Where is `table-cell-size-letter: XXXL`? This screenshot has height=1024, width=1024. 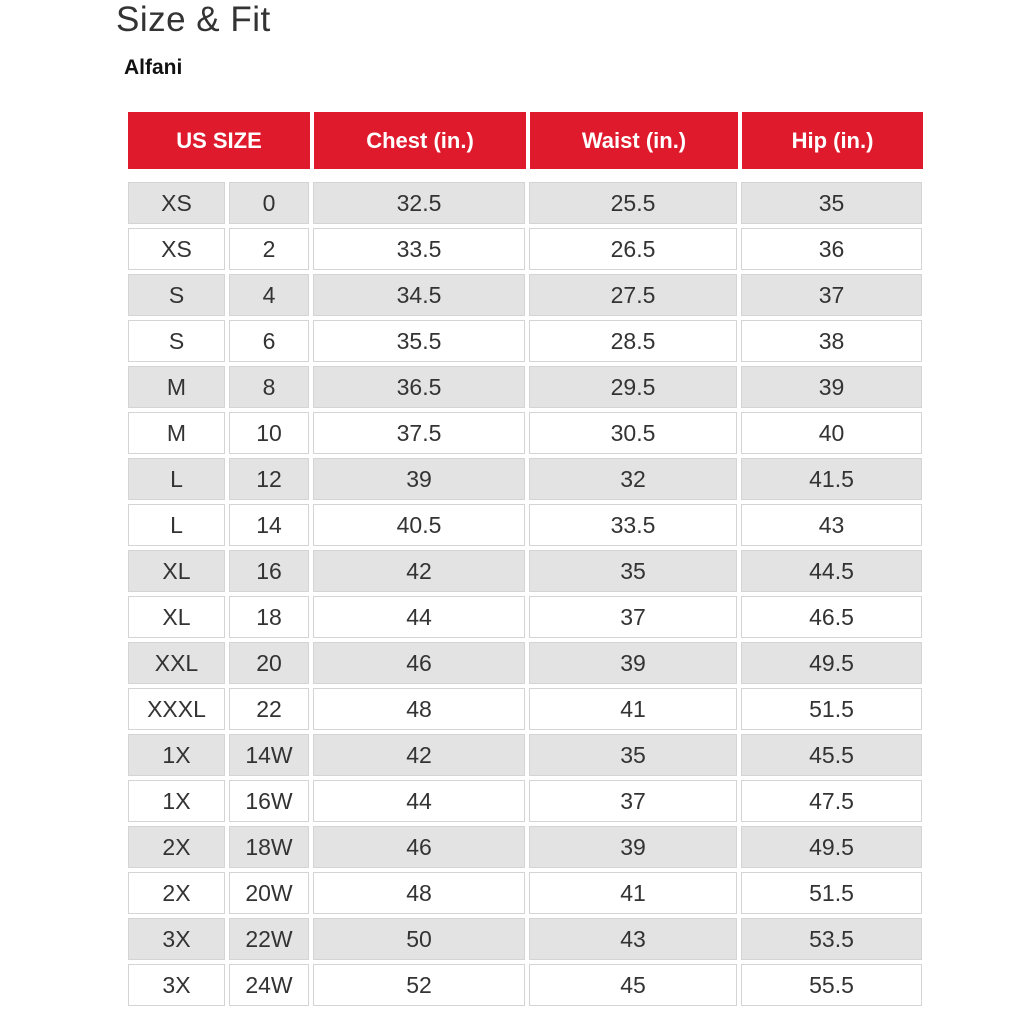 table-cell-size-letter: XXXL is located at coordinates (176, 709).